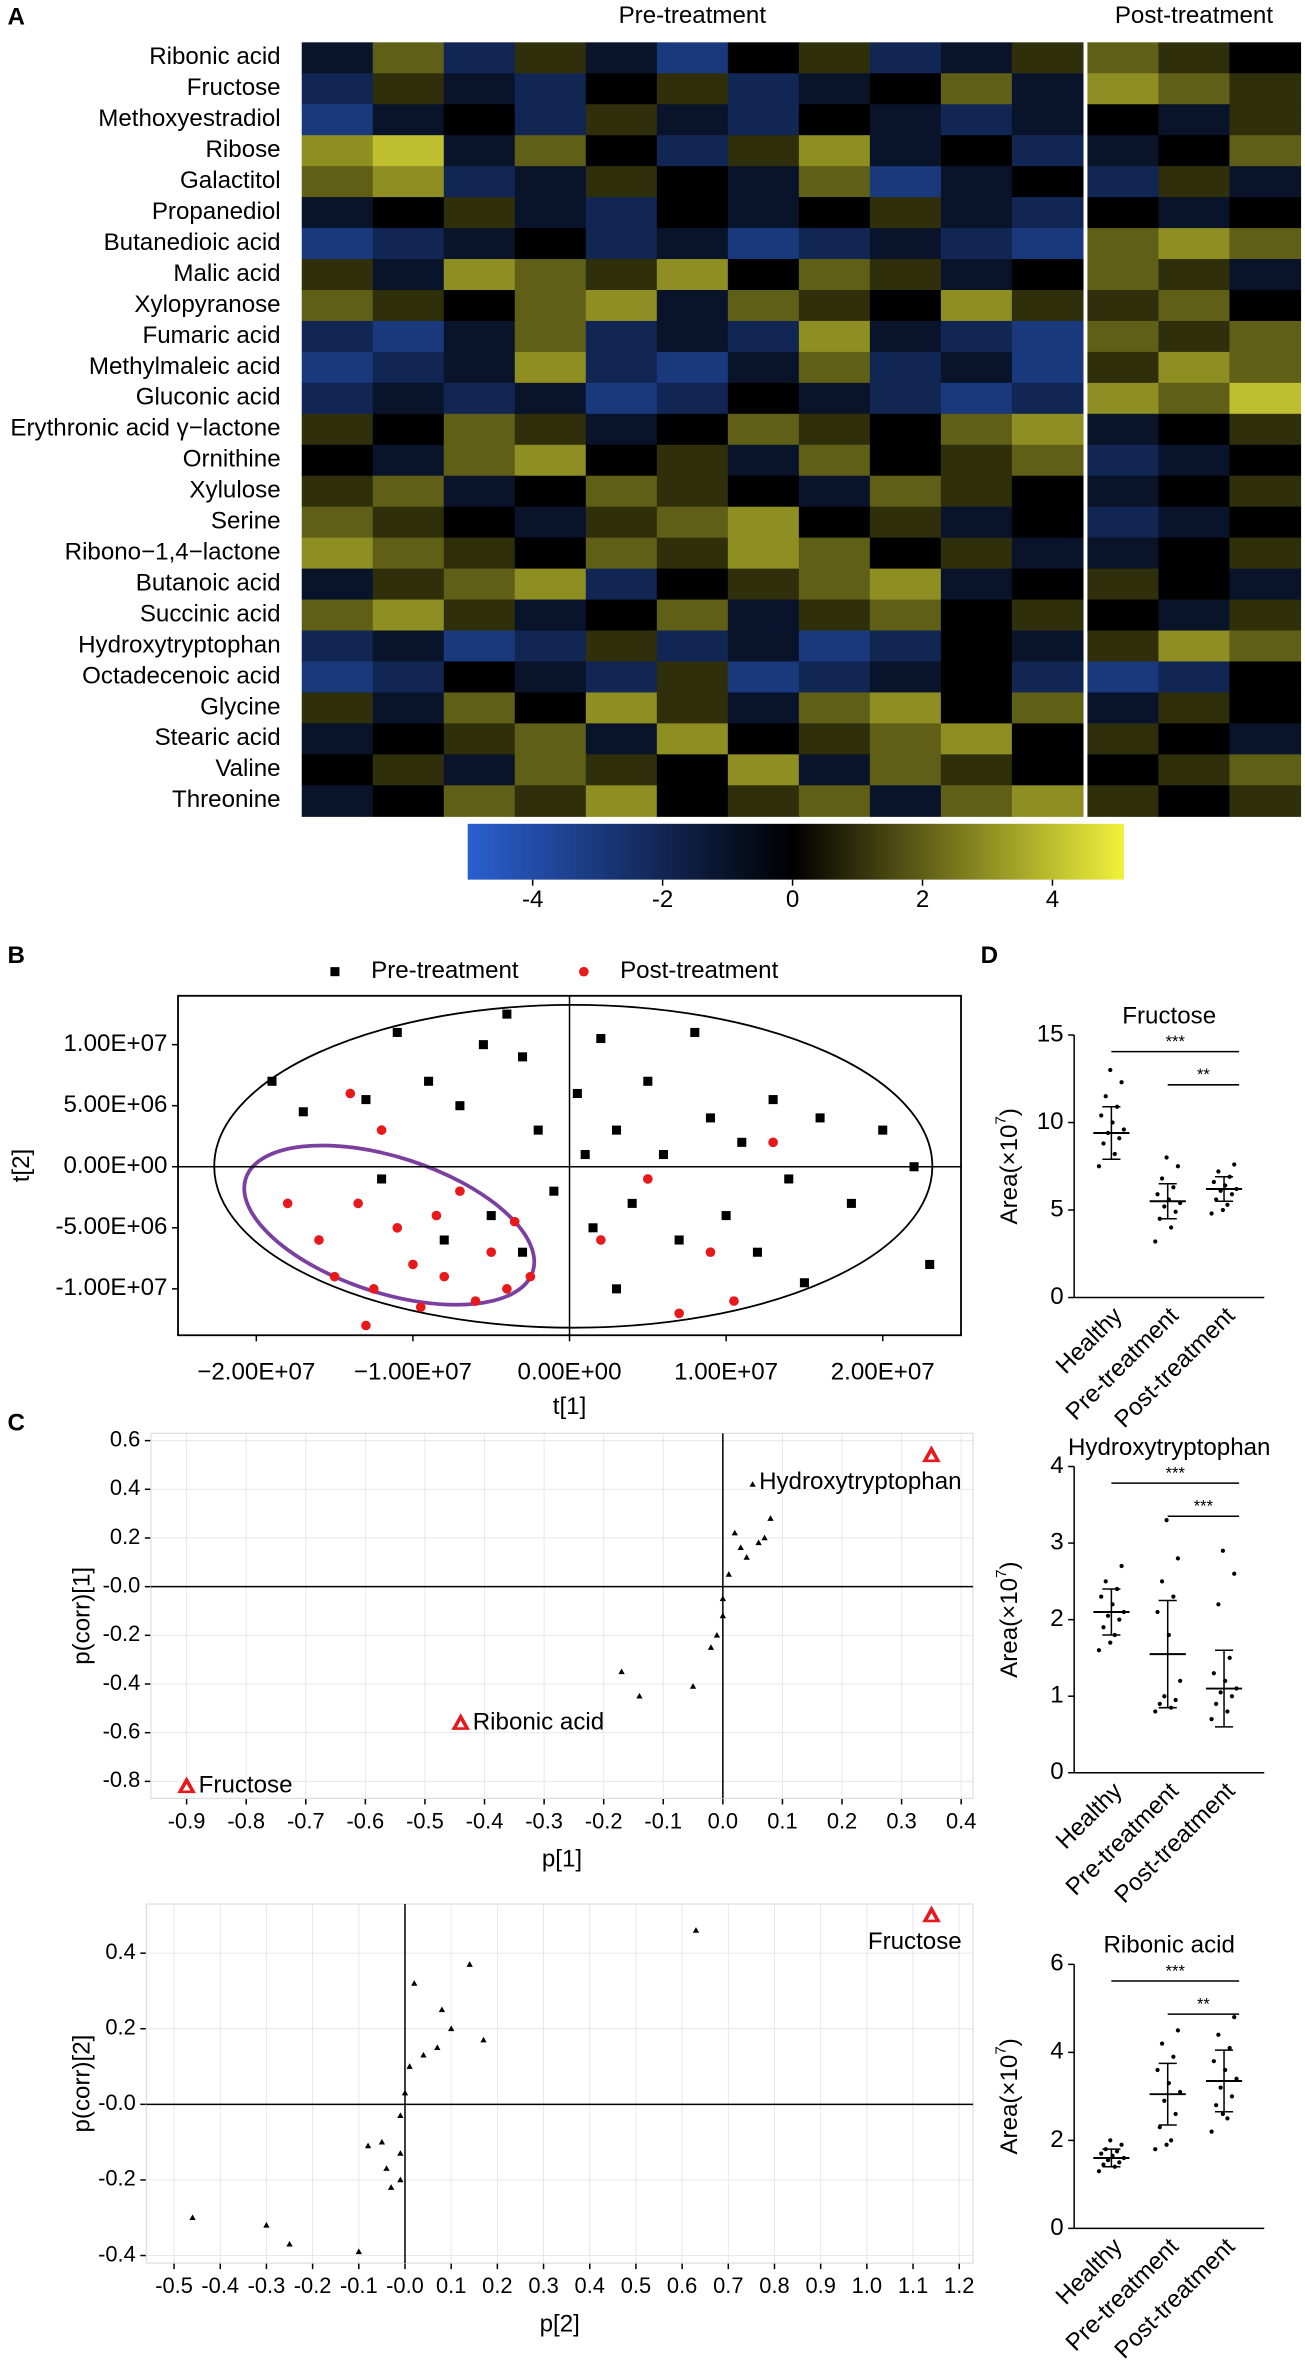  What do you see at coordinates (1009, 1628) in the screenshot?
I see `y-axis-label-part: Area(×10` at bounding box center [1009, 1628].